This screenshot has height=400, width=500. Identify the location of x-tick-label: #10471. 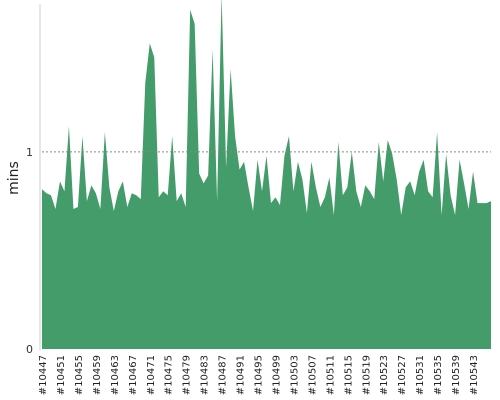
(151, 375).